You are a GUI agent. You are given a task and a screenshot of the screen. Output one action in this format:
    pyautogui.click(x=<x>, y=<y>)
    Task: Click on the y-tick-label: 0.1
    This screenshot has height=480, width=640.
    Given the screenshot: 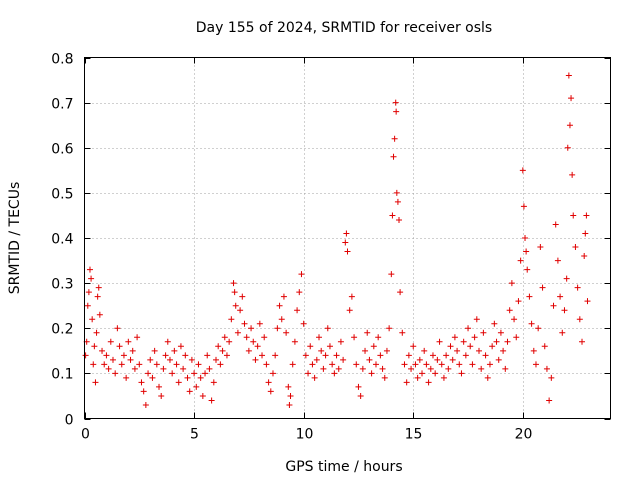 What is the action you would take?
    pyautogui.click(x=62, y=375)
    